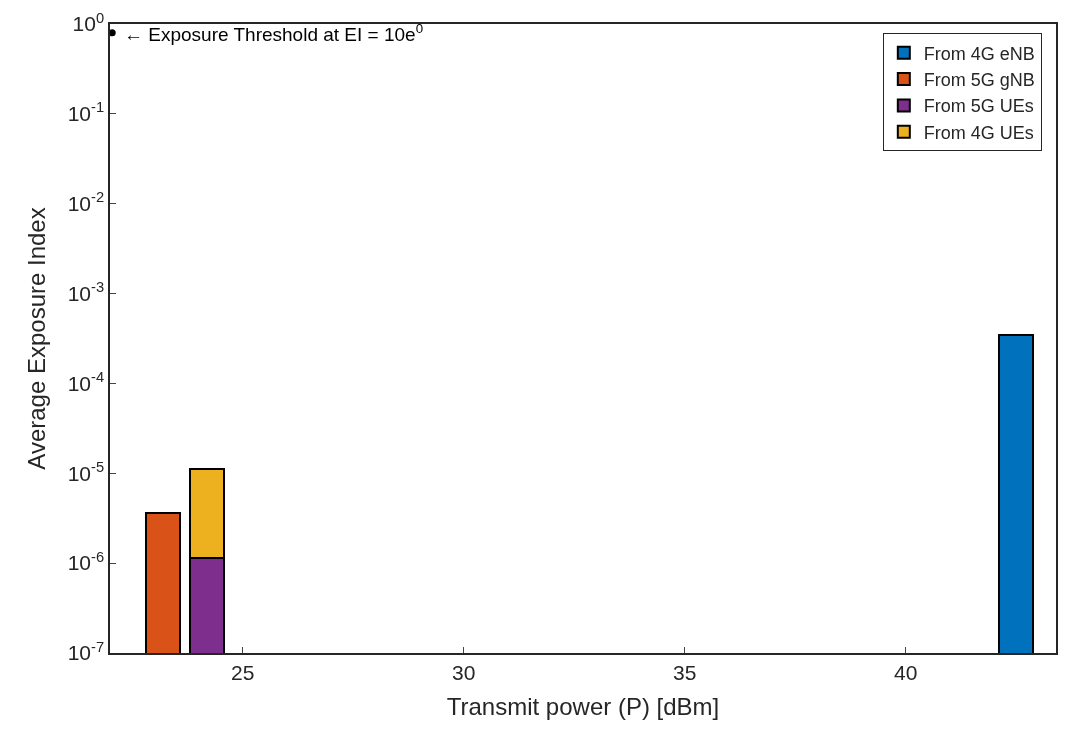  Describe the element at coordinates (979, 80) in the screenshot. I see `legend-label: From 5G gNB` at that location.